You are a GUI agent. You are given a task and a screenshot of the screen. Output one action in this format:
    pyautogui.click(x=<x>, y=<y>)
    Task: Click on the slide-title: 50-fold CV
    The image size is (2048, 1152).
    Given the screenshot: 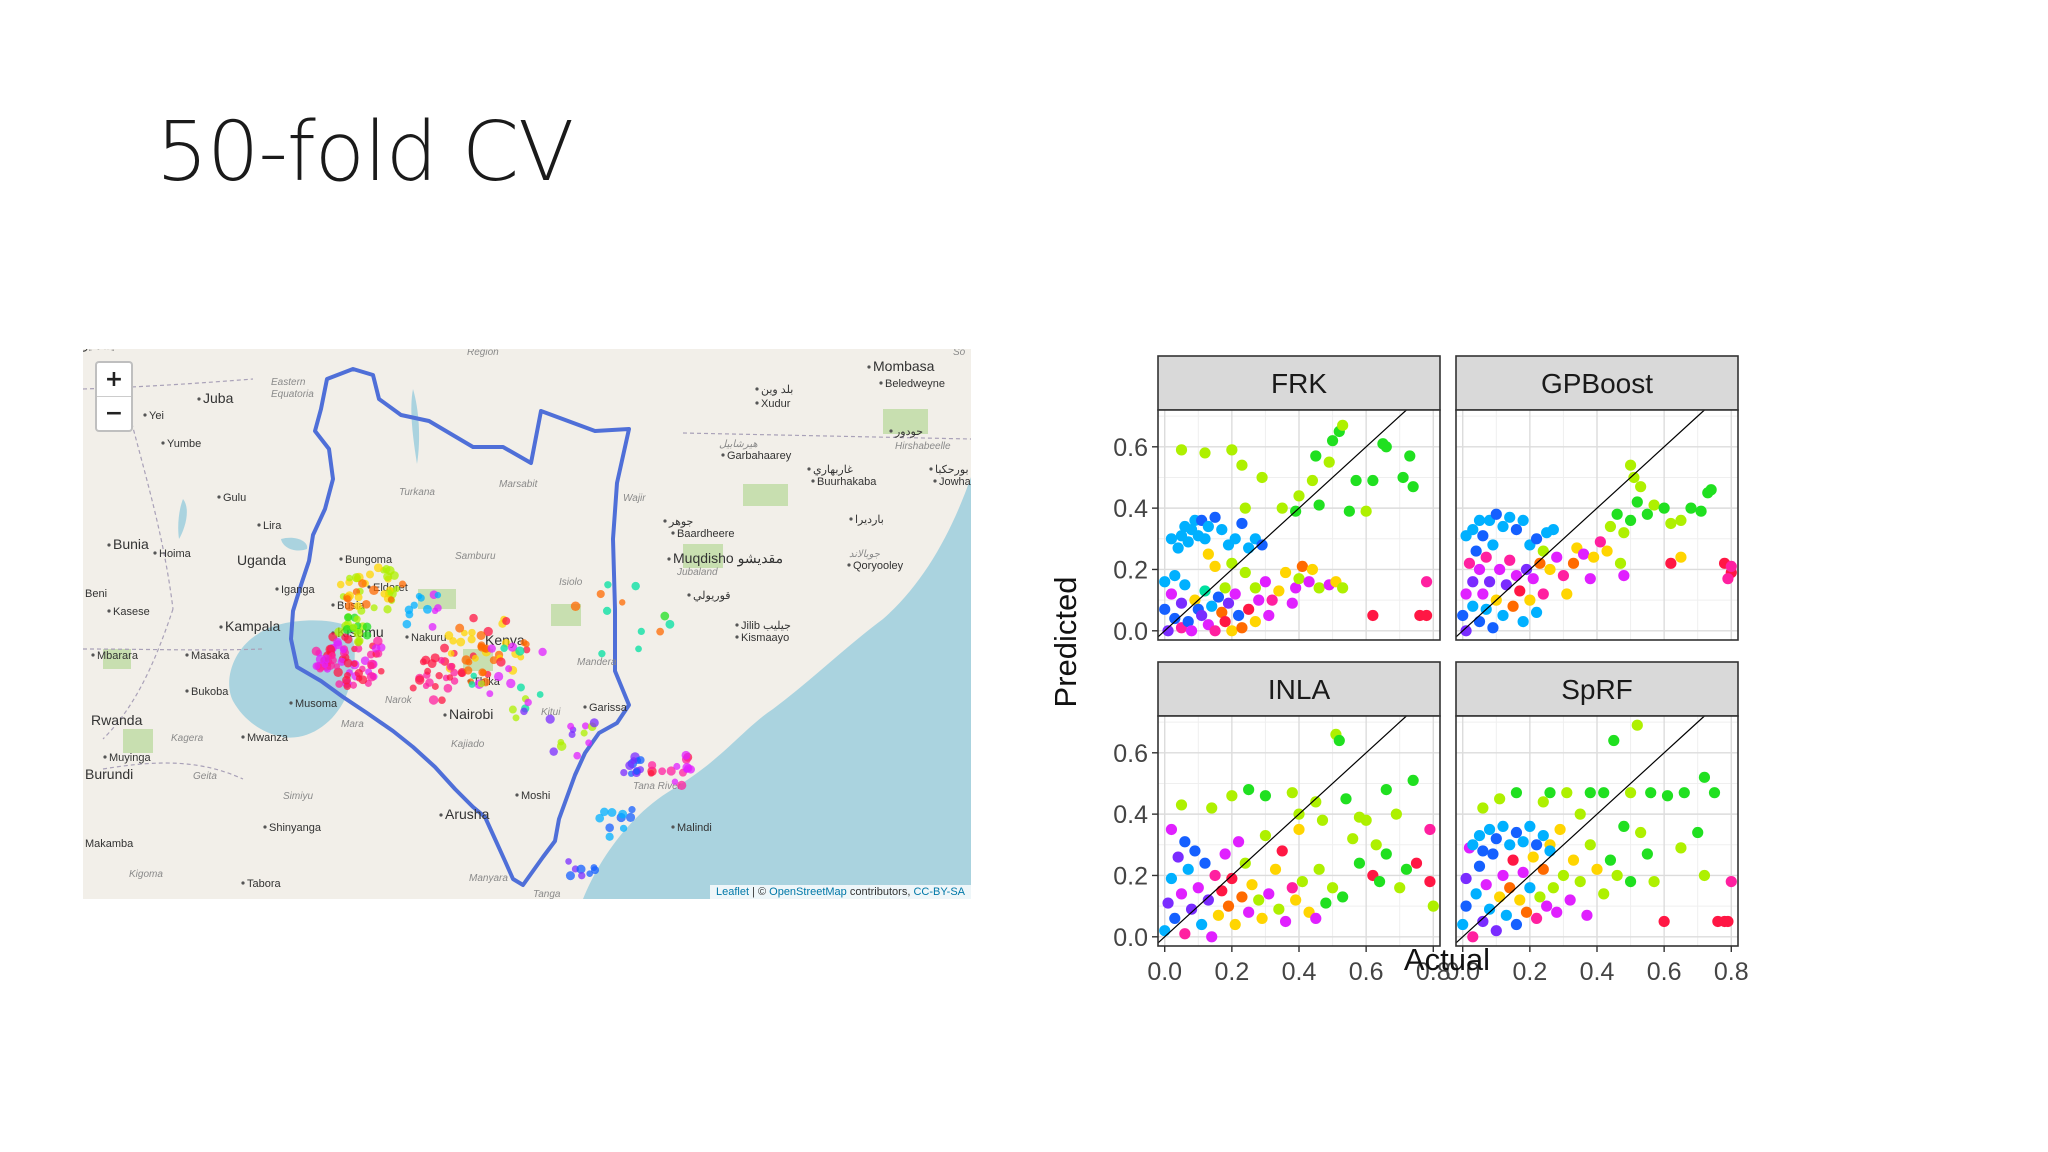 What is the action you would take?
    pyautogui.click(x=365, y=152)
    